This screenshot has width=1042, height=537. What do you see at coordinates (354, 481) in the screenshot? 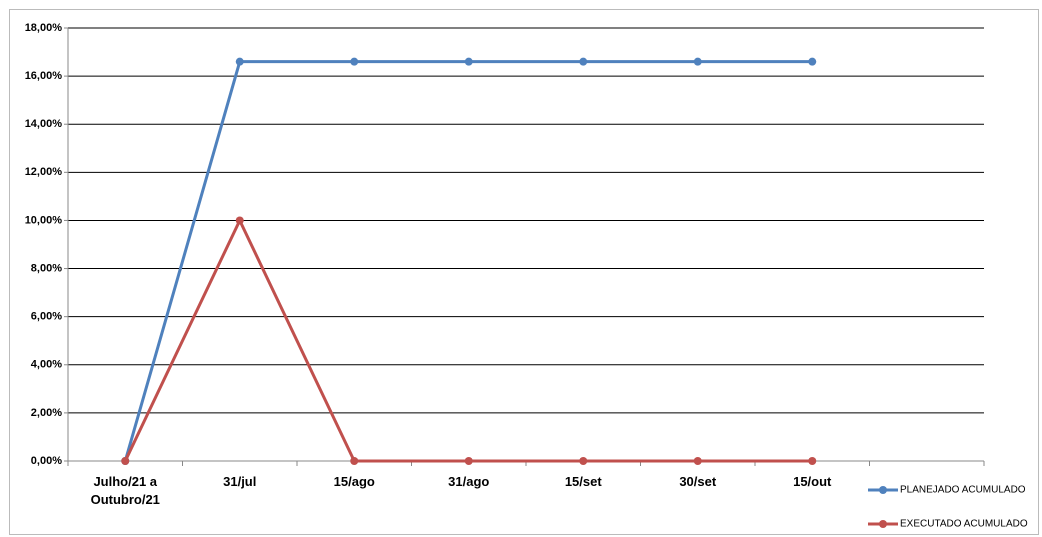
I see `x-tick-label: 15/ago` at bounding box center [354, 481].